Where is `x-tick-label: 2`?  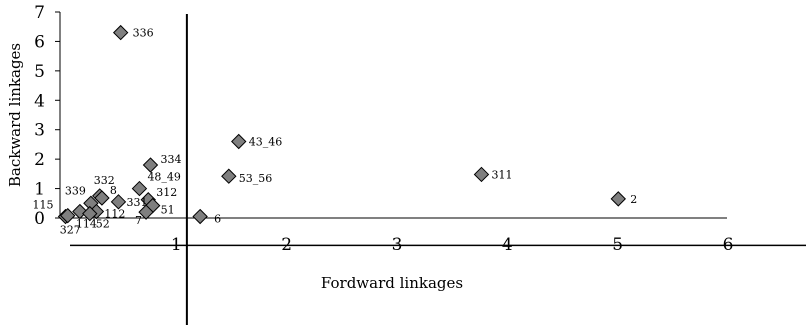
x-tick-label: 2 is located at coordinates (286, 245).